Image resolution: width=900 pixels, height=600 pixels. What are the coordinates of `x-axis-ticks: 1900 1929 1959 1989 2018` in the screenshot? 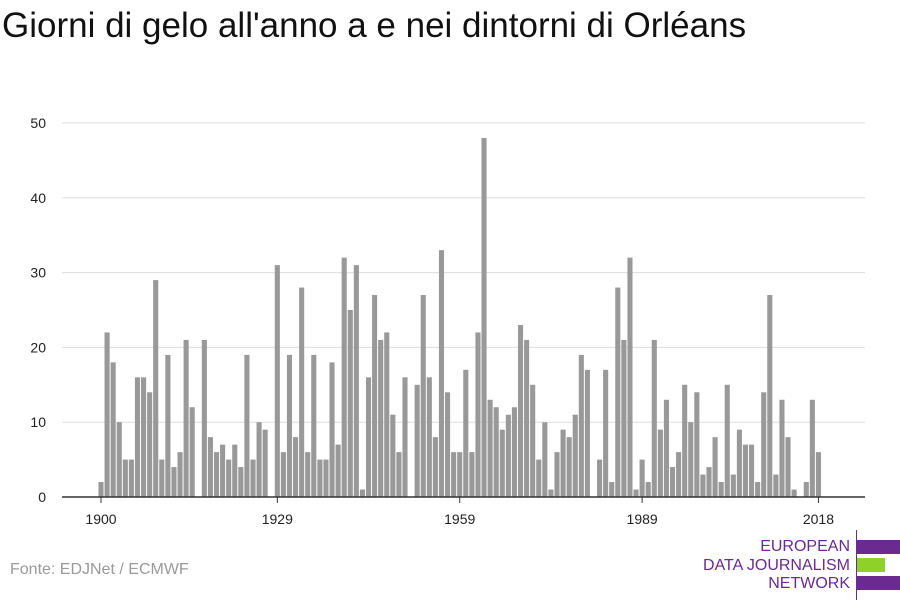 It's located at (459, 512).